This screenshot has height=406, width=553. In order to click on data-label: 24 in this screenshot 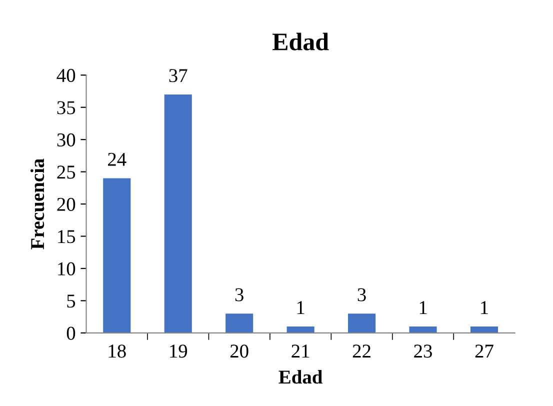, I will do `click(117, 159)`.